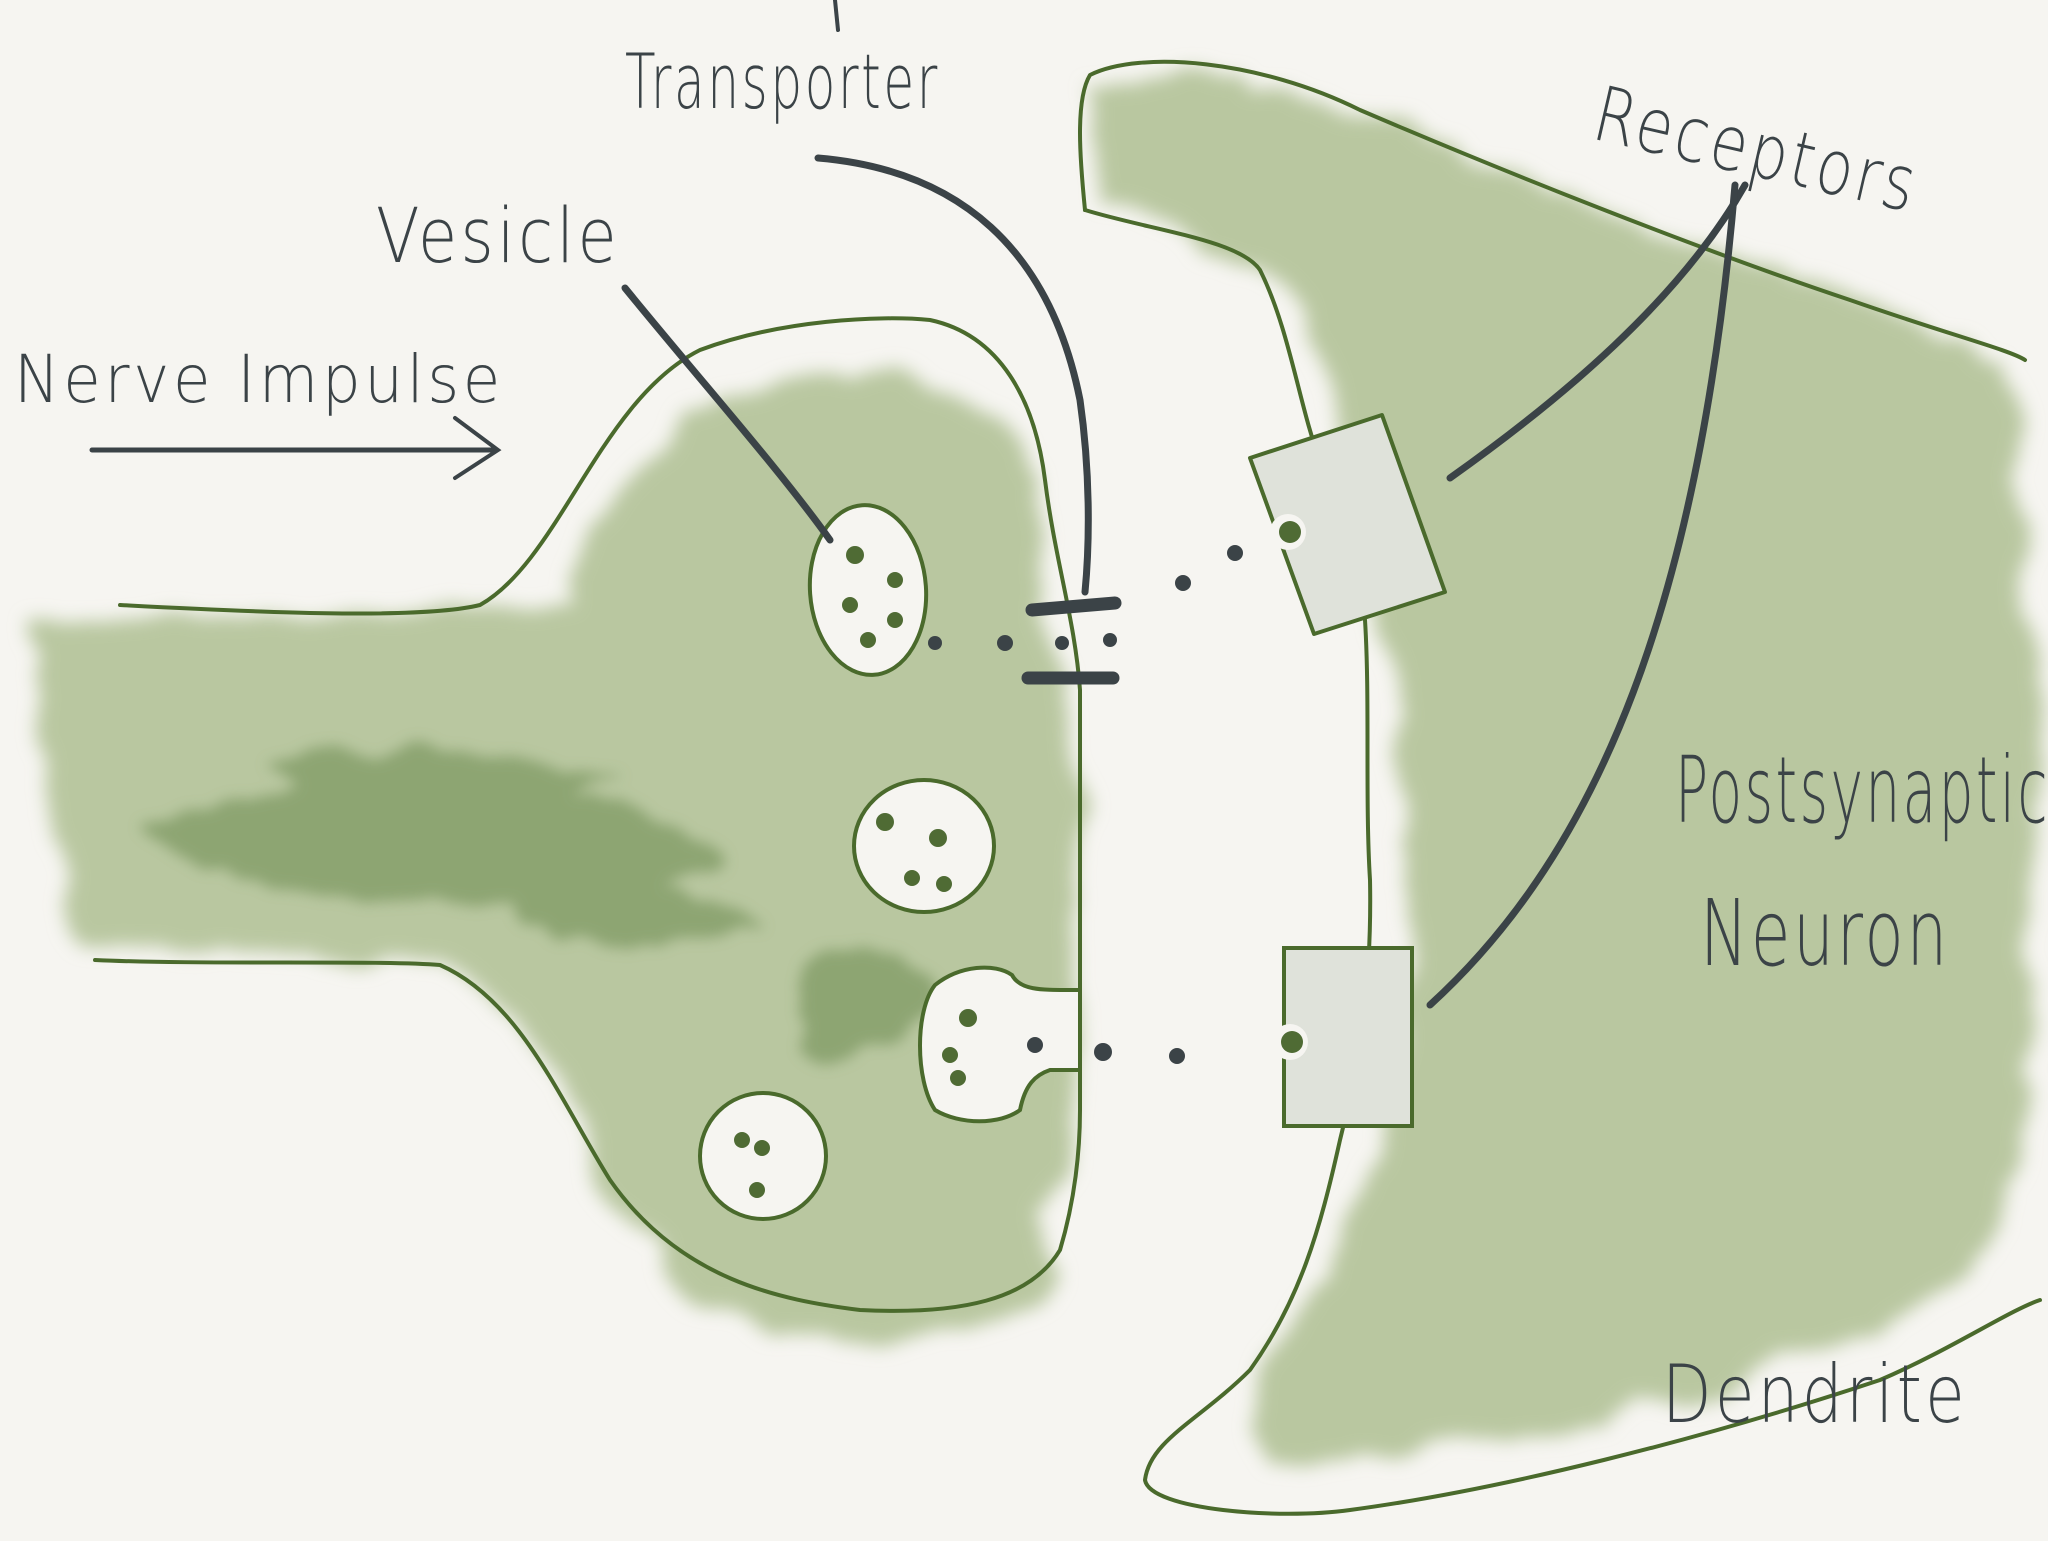 The height and width of the screenshot is (1541, 2048). I want to click on neurotransmitter-path-top, so click(1085, 598).